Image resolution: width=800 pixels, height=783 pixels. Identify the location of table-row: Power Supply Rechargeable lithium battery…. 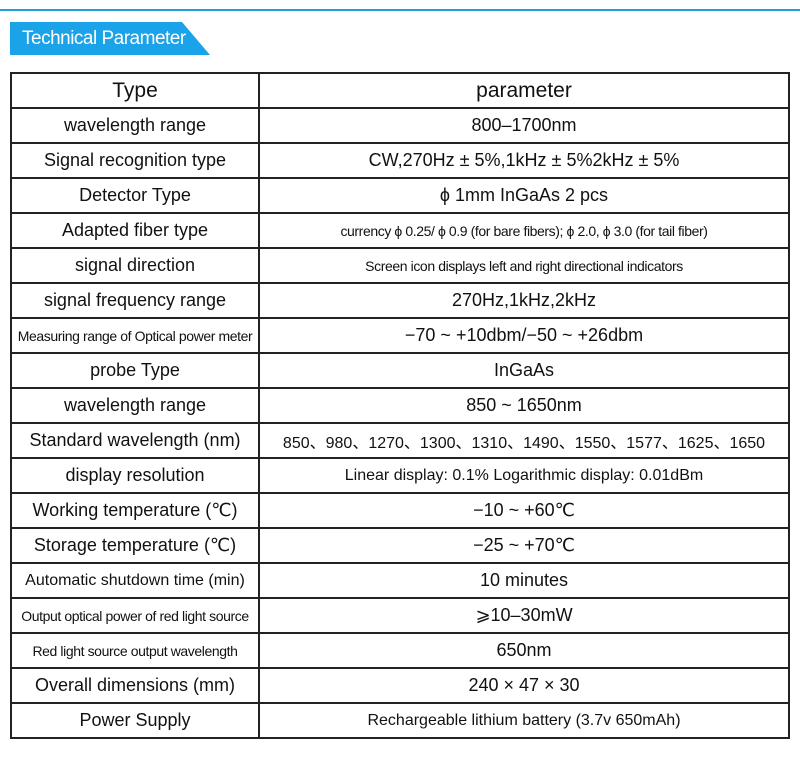
(400, 720).